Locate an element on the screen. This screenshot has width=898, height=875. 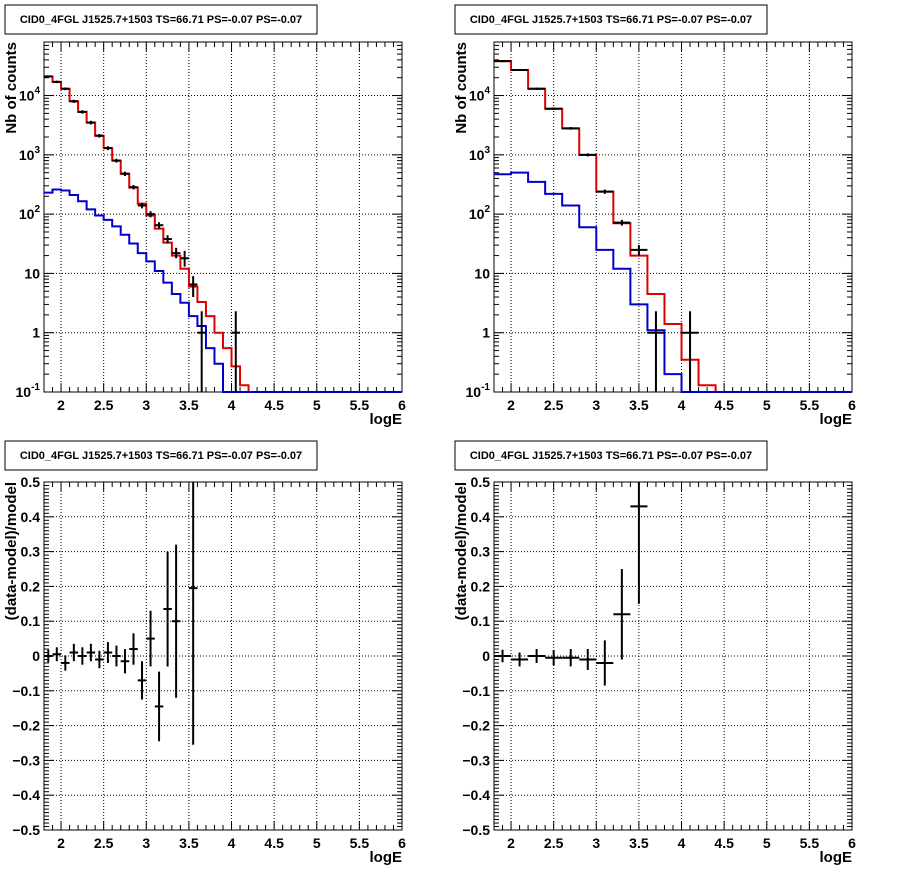
y-tick-label: 0.3 is located at coordinates (481, 552).